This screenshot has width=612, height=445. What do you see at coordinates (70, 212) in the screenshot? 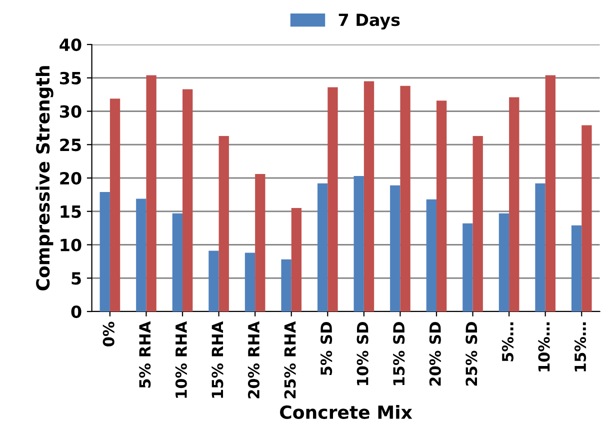
I see `y-tick-label: 15` at bounding box center [70, 212].